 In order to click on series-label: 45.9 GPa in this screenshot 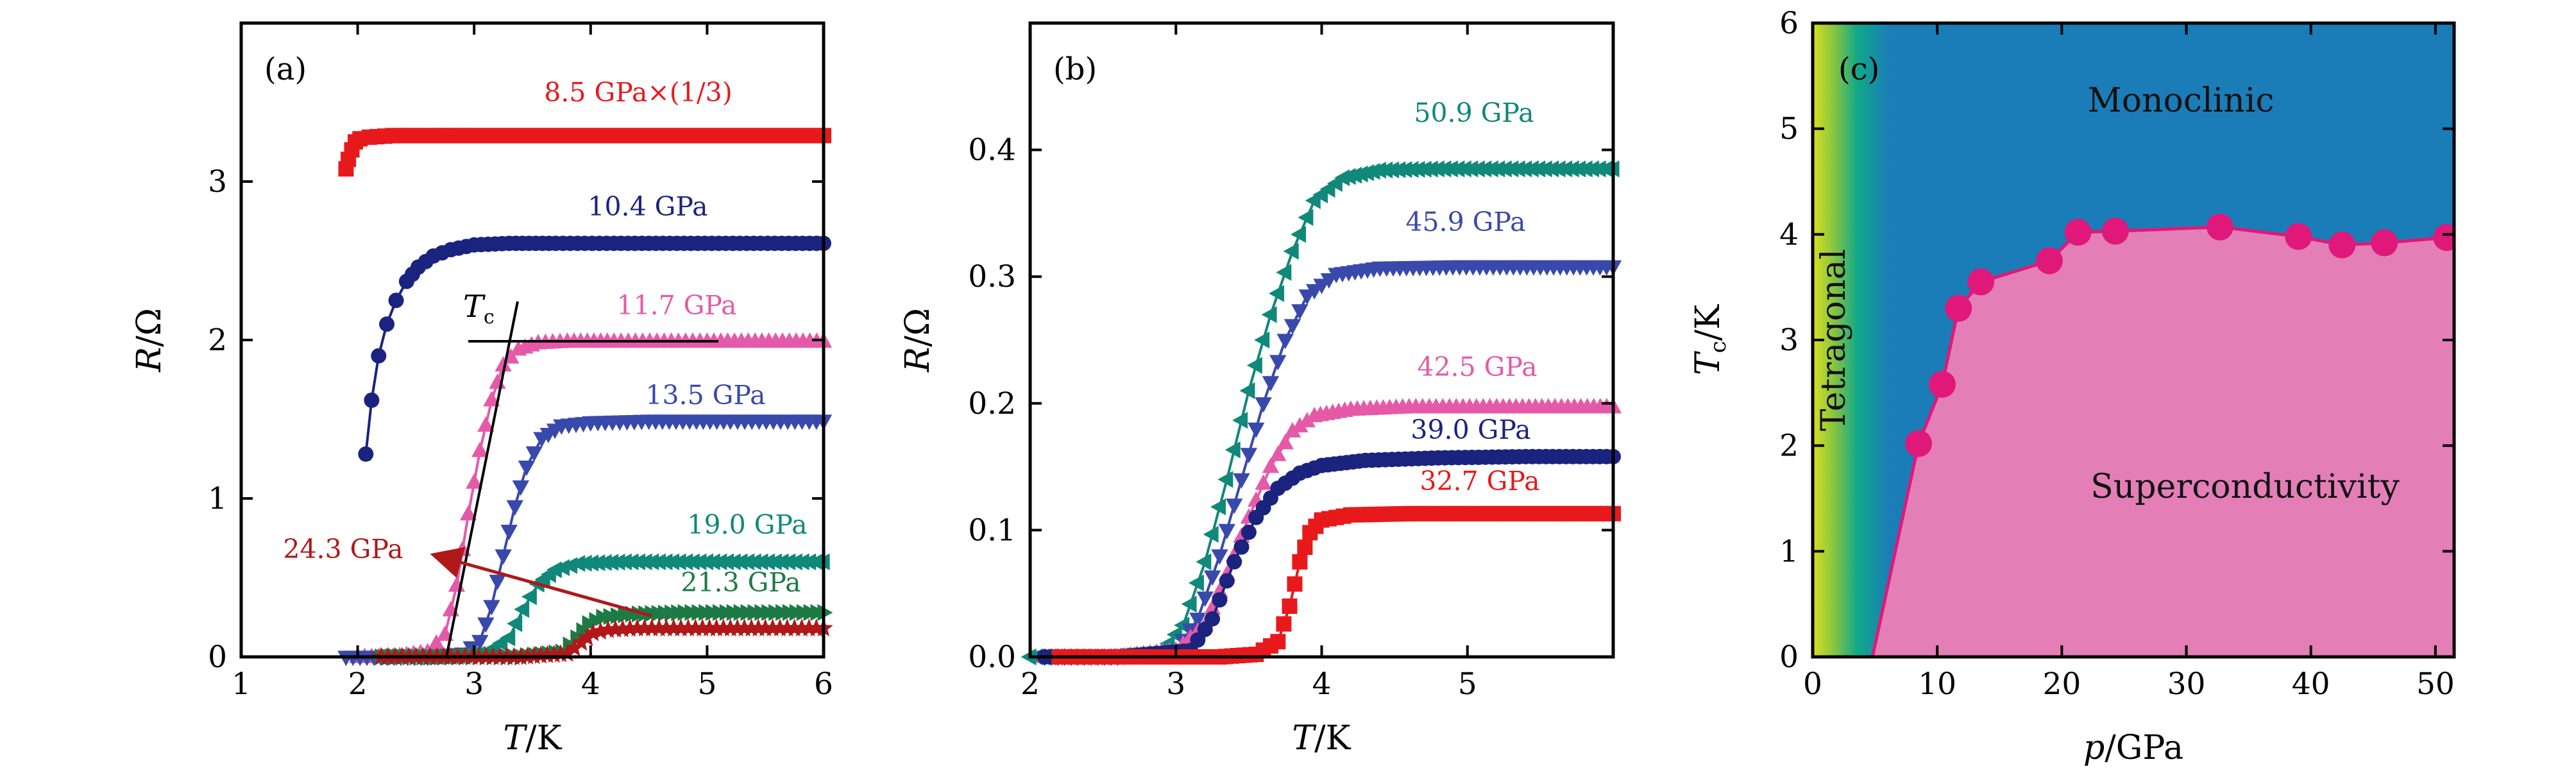, I will do `click(1465, 222)`.